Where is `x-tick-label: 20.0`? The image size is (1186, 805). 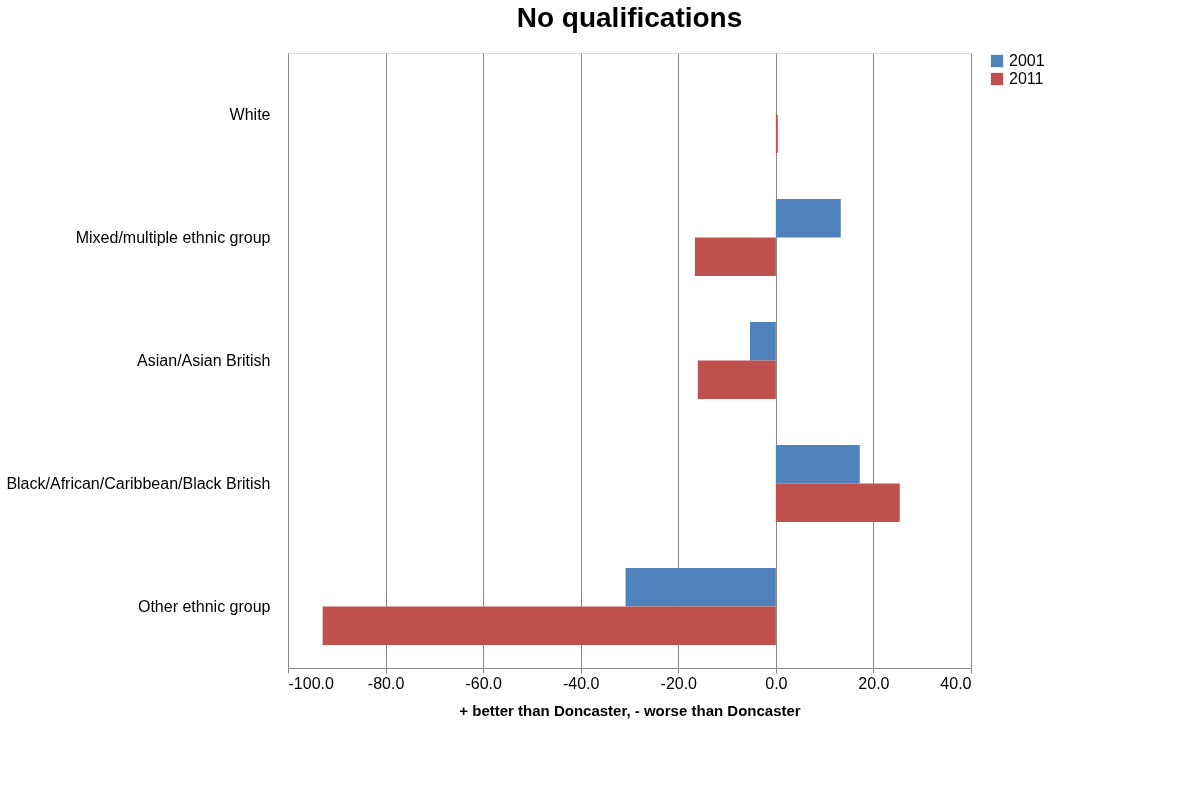
x-tick-label: 20.0 is located at coordinates (874, 683).